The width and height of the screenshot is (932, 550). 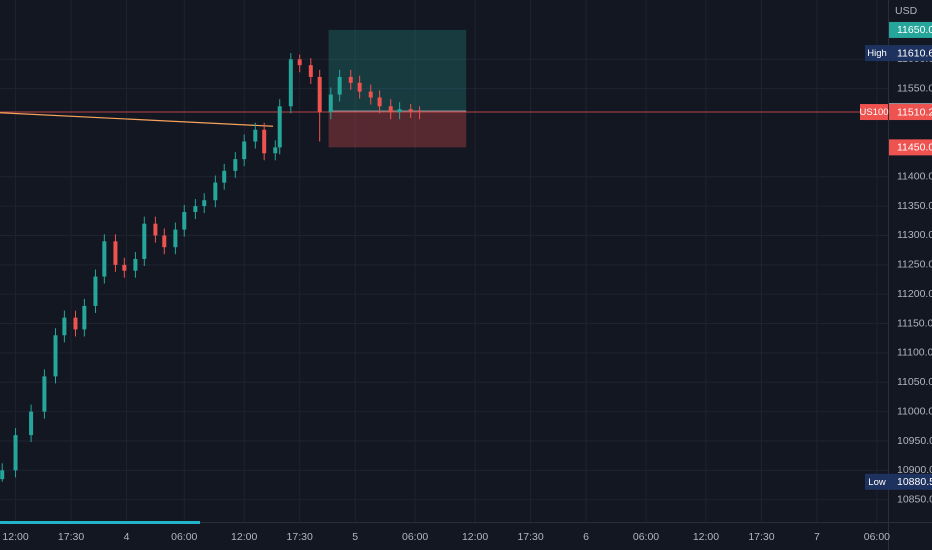 I want to click on y-tick-label: 11400.0, so click(x=914, y=177).